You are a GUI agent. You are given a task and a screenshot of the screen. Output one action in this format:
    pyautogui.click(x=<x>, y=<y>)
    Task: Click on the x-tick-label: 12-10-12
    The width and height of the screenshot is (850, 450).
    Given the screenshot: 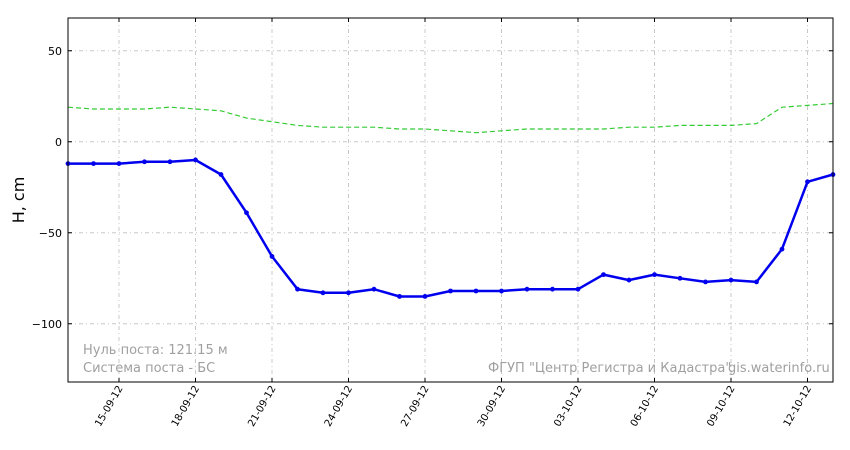 What is the action you would take?
    pyautogui.click(x=798, y=406)
    